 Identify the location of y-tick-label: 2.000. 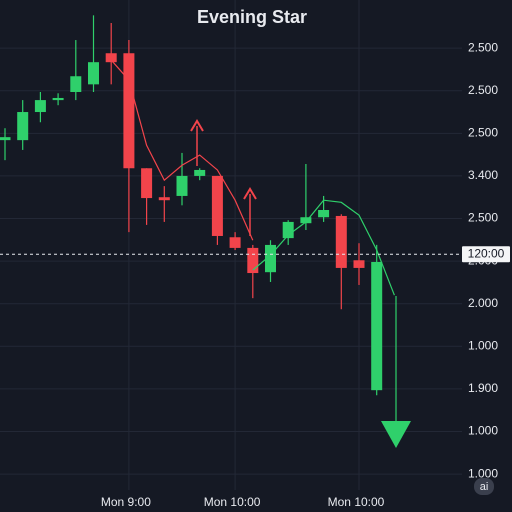
(483, 303).